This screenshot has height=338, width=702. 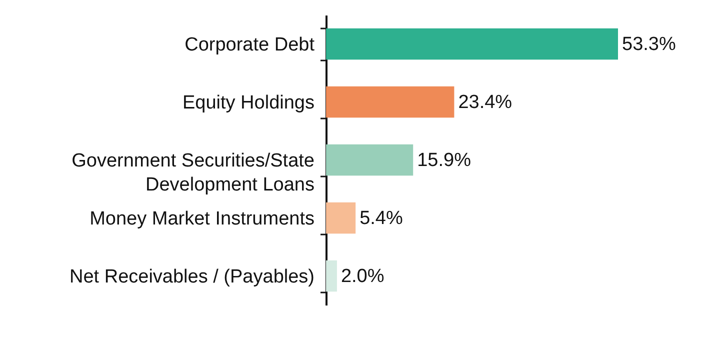 What do you see at coordinates (444, 160) in the screenshot?
I see `data-label: 15.9%` at bounding box center [444, 160].